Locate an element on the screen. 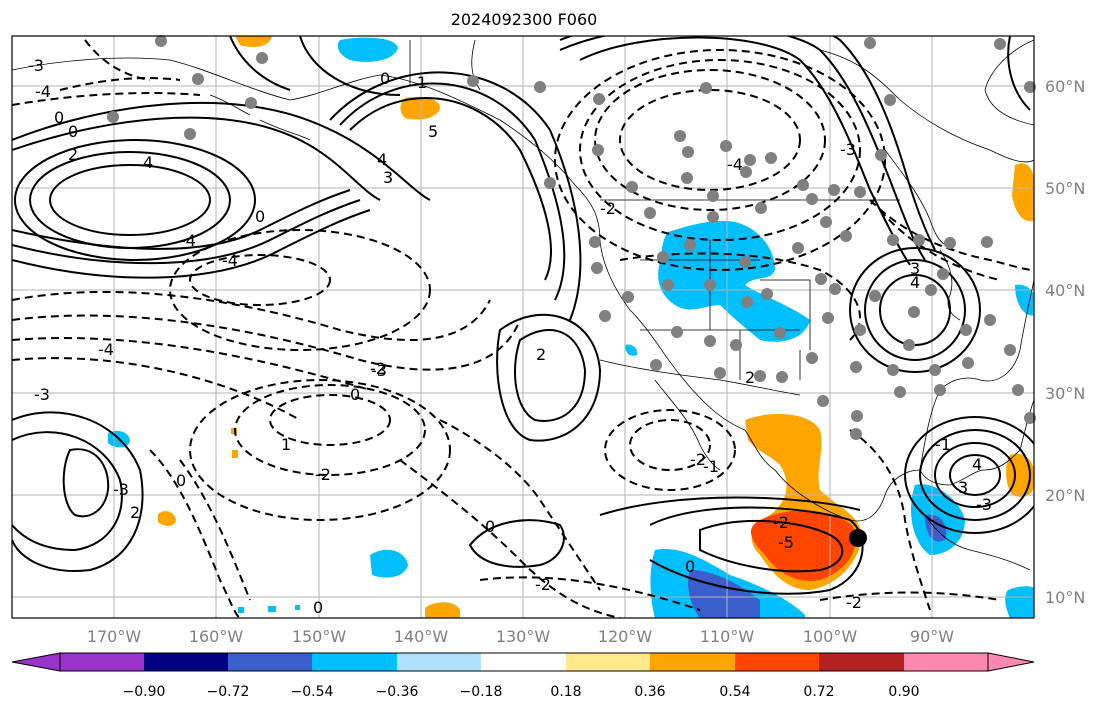 This screenshot has width=1105, height=712. colorbar-tick-label: 0.18 is located at coordinates (566, 692).